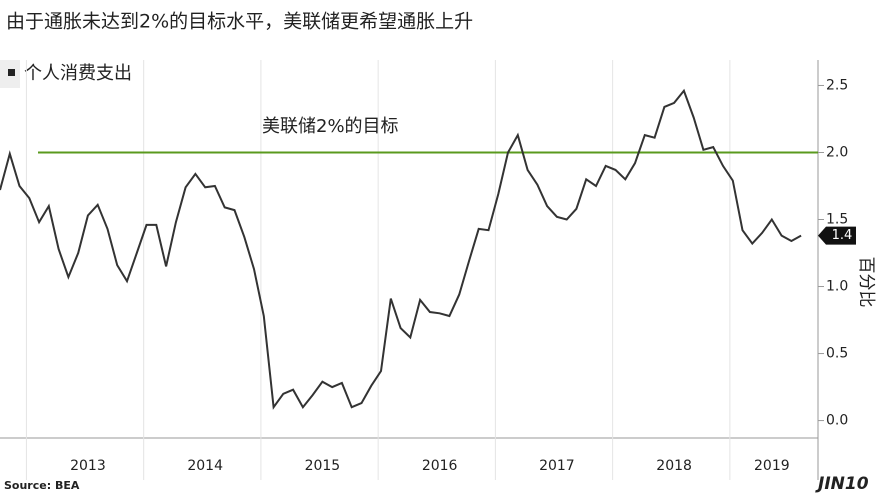 The image size is (880, 494). Describe the element at coordinates (837, 287) in the screenshot. I see `y-tick-label: 1.0` at that location.